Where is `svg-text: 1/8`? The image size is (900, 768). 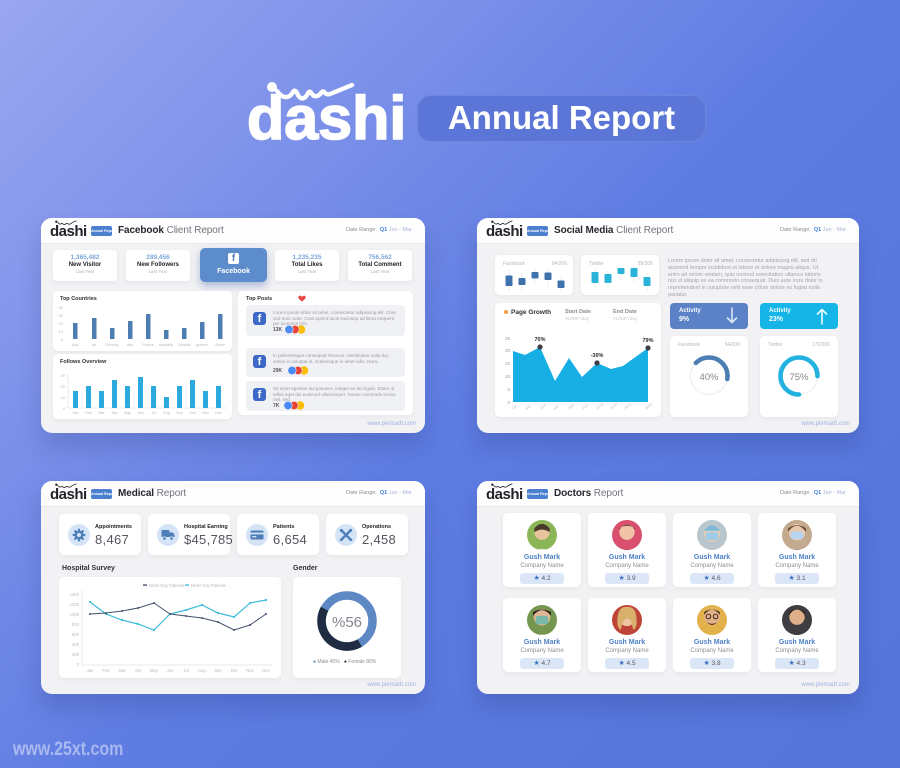 svg-text: 1/8 is located at coordinates (514, 407).